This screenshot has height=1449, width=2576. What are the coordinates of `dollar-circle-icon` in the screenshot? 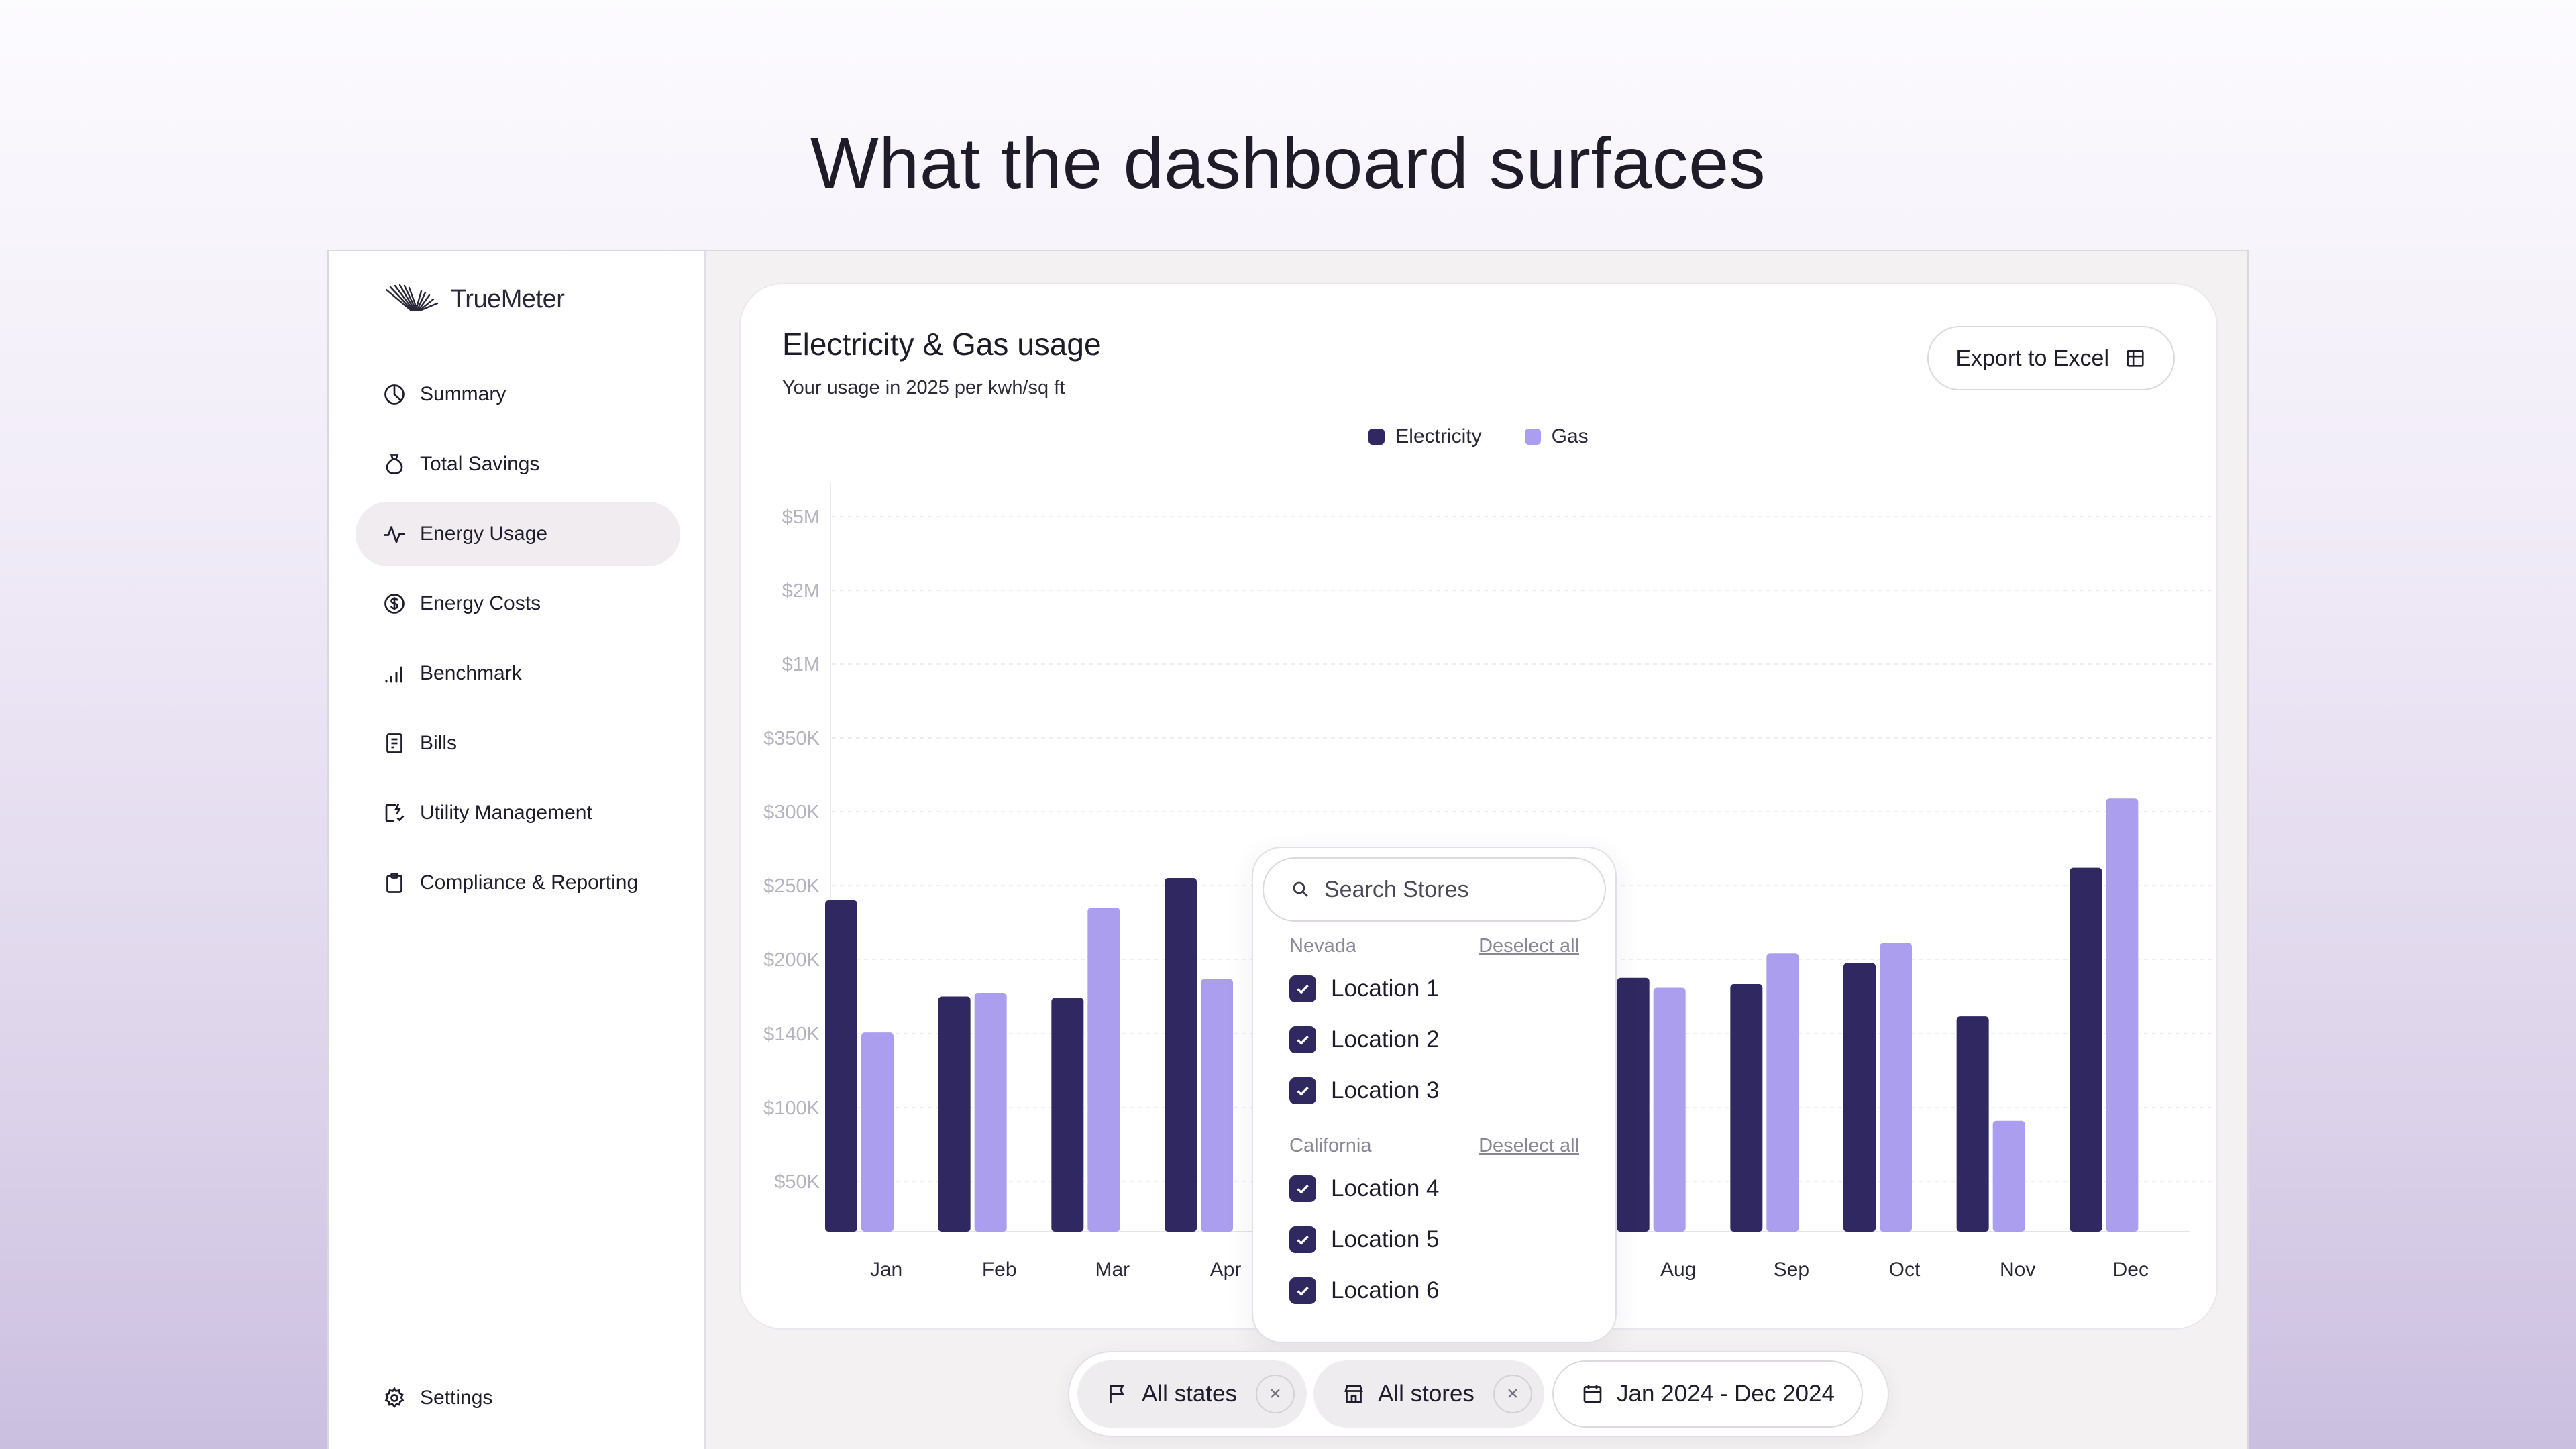 It's located at (394, 604).